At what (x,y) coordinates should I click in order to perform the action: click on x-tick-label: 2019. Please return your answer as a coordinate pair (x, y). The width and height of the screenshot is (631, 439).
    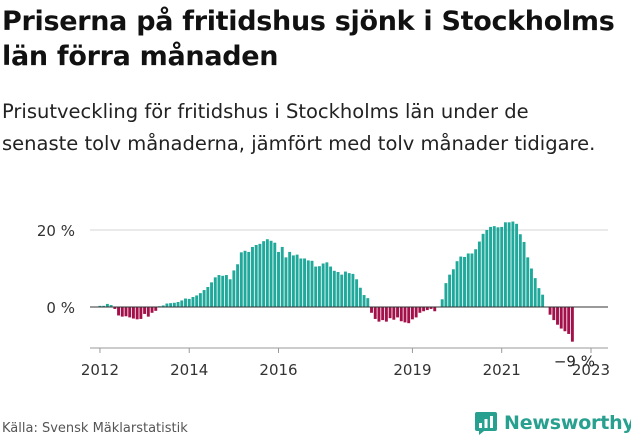
    Looking at the image, I should click on (412, 370).